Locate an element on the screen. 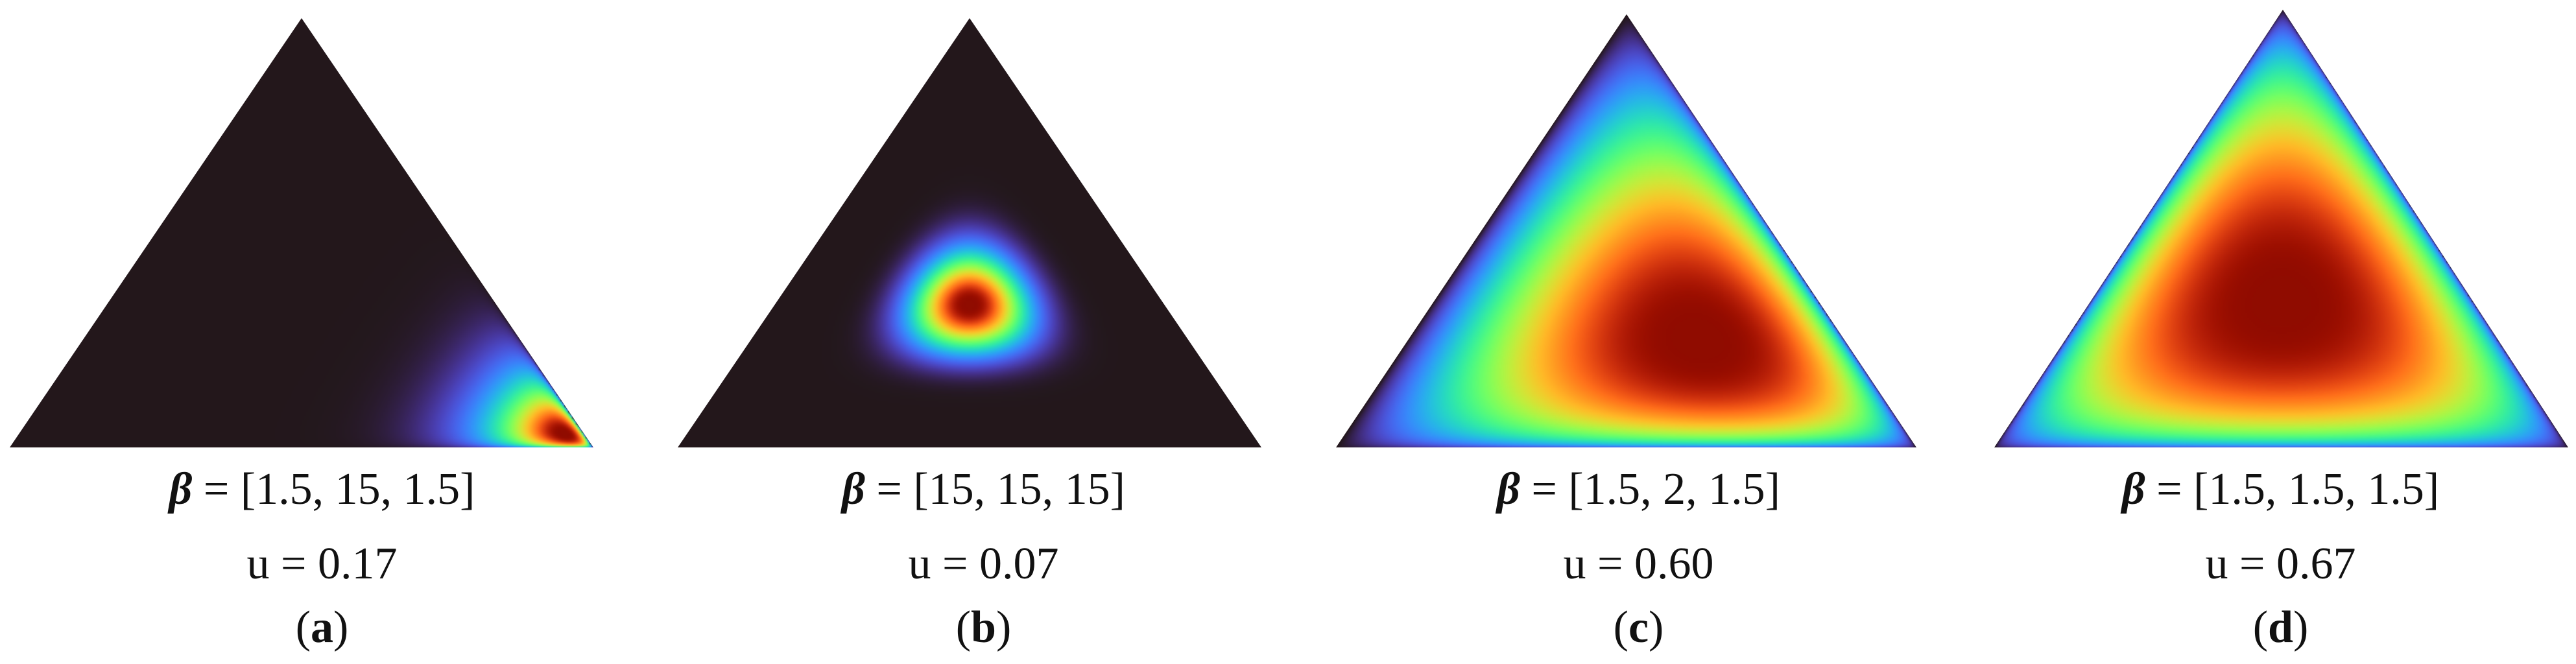 The width and height of the screenshot is (2576, 664). uncertainty-caption-b: u = 0.07 is located at coordinates (983, 564).